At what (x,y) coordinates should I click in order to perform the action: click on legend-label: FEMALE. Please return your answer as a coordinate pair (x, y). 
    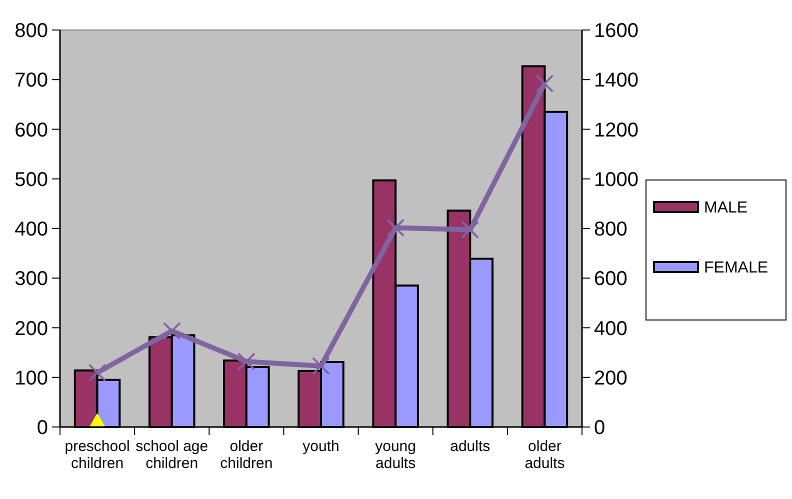
    Looking at the image, I should click on (736, 268).